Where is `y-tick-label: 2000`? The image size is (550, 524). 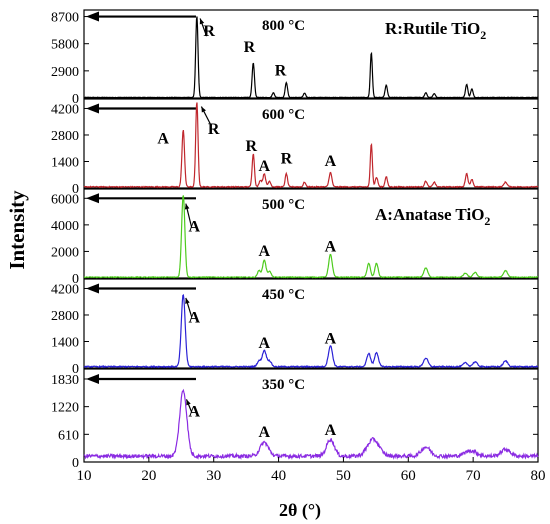 y-tick-label: 2000 is located at coordinates (65, 252).